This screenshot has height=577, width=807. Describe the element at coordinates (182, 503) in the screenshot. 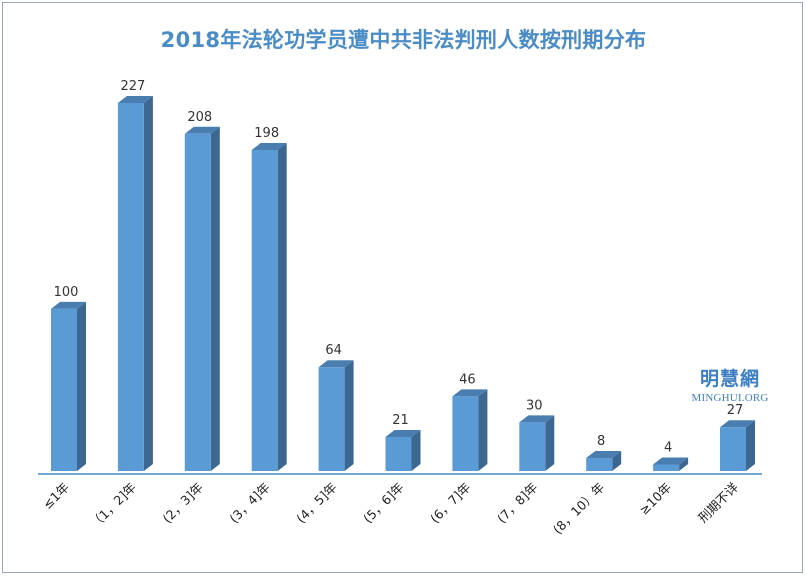

I see `x-tick-label: (2，3]年` at that location.